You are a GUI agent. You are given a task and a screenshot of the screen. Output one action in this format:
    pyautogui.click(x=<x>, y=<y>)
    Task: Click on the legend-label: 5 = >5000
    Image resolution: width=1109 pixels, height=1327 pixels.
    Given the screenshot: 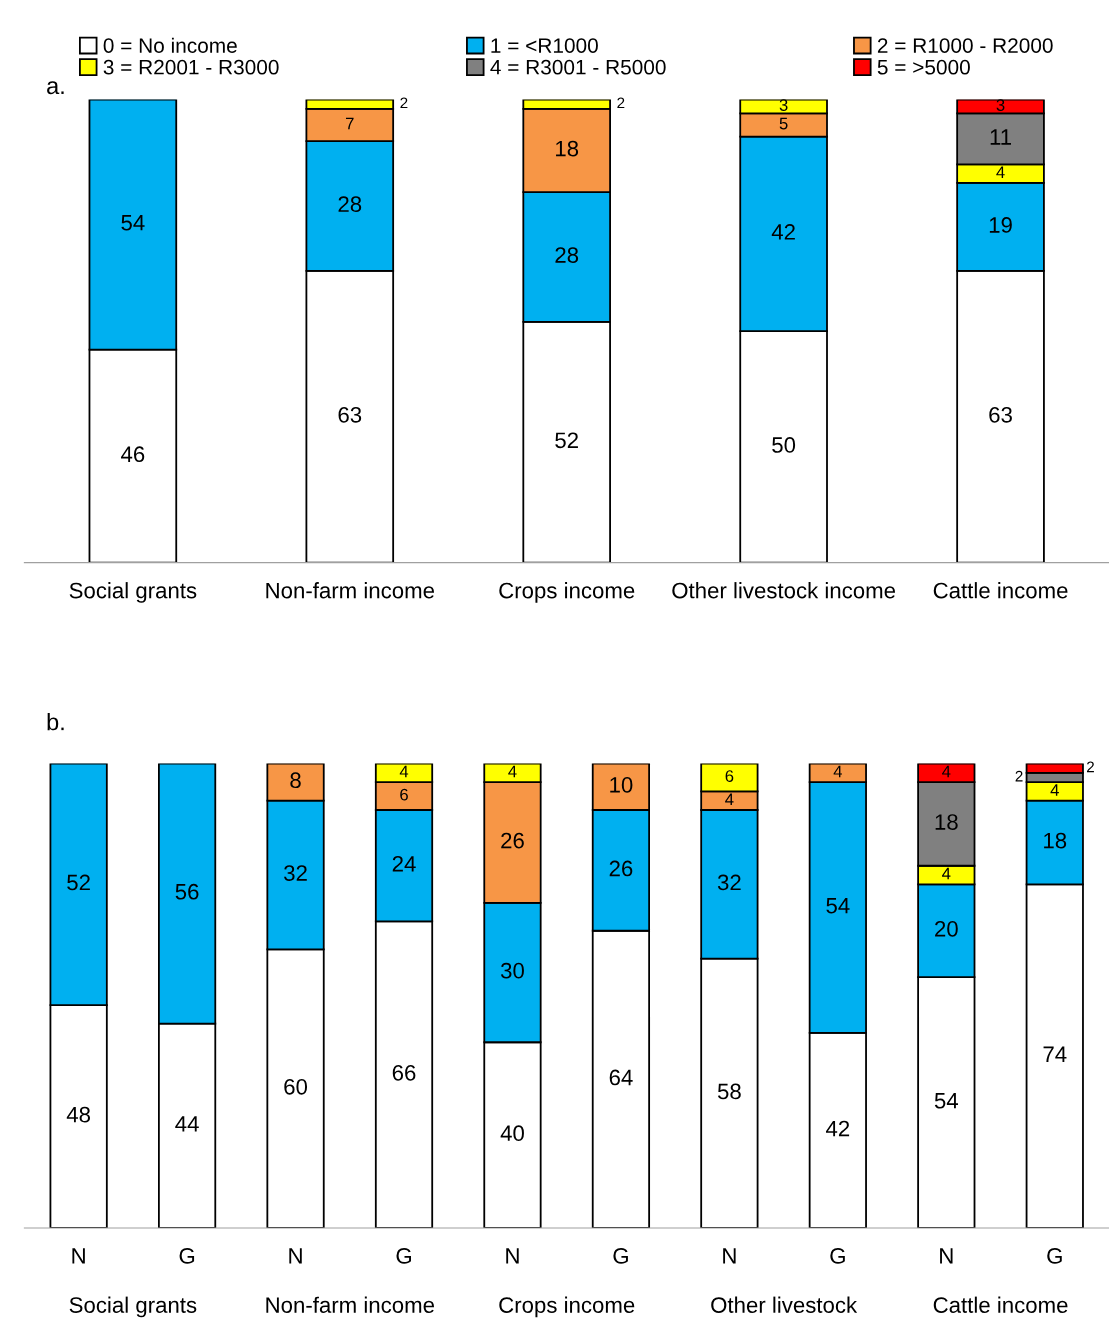 What is the action you would take?
    pyautogui.click(x=923, y=67)
    